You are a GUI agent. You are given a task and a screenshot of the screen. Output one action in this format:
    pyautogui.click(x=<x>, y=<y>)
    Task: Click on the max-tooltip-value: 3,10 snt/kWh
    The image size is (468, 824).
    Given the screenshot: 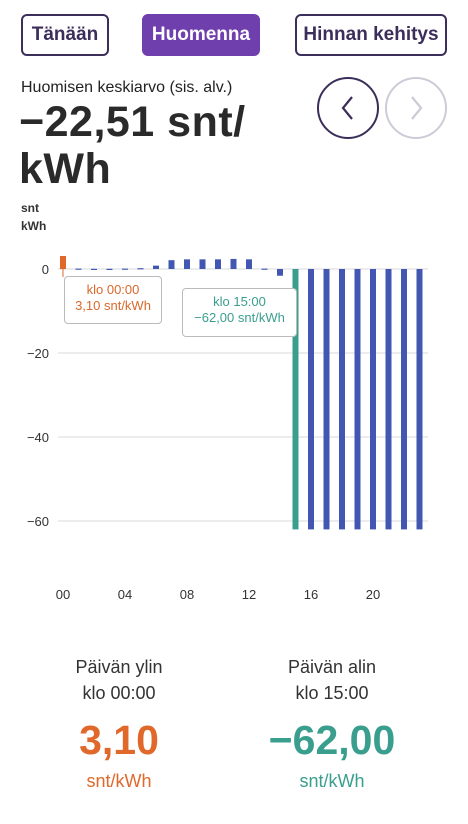 What is the action you would take?
    pyautogui.click(x=113, y=305)
    